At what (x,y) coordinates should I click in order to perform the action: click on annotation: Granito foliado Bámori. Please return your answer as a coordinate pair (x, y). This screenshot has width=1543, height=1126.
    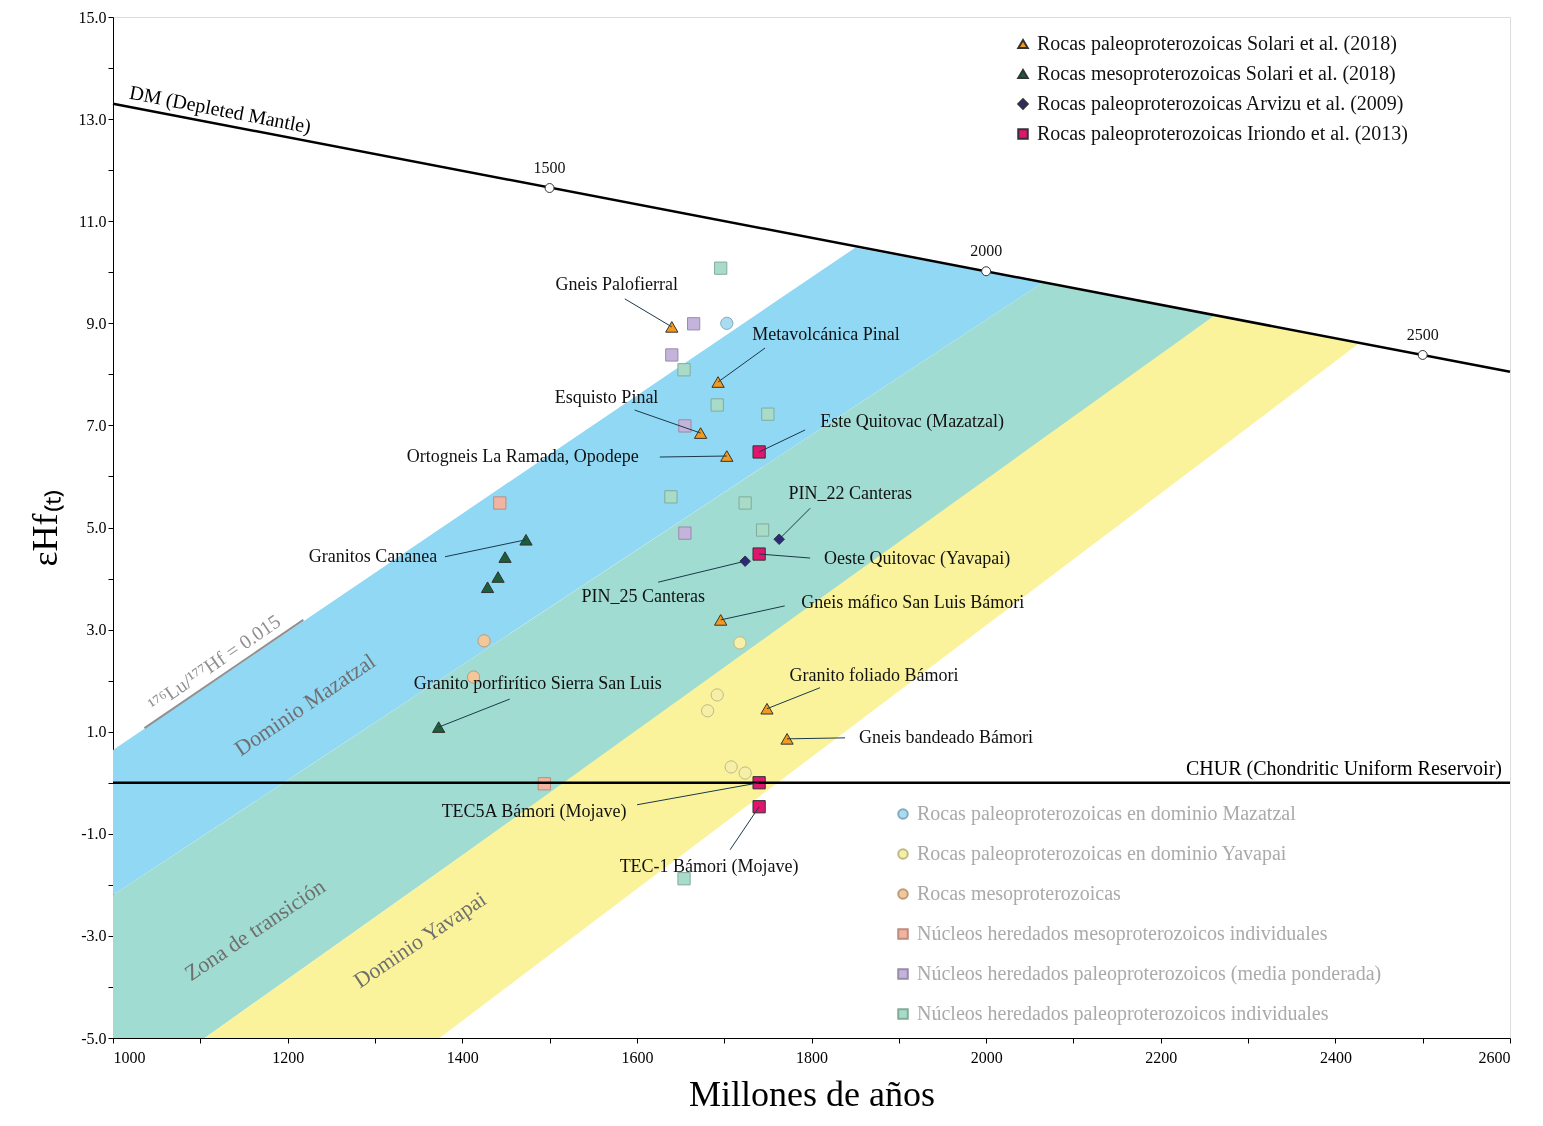
    Looking at the image, I should click on (874, 674).